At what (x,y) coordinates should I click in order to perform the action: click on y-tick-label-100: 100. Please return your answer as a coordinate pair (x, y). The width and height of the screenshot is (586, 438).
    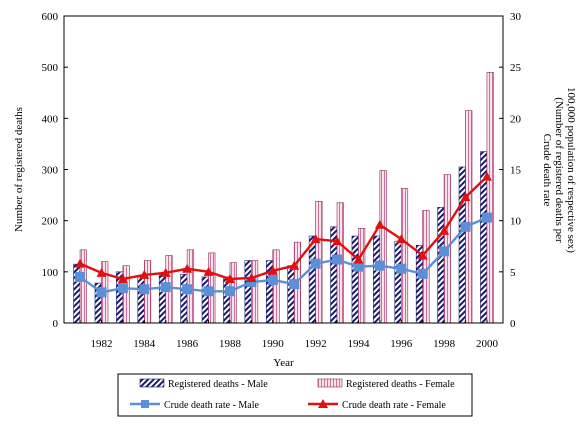
    Looking at the image, I should click on (50, 273).